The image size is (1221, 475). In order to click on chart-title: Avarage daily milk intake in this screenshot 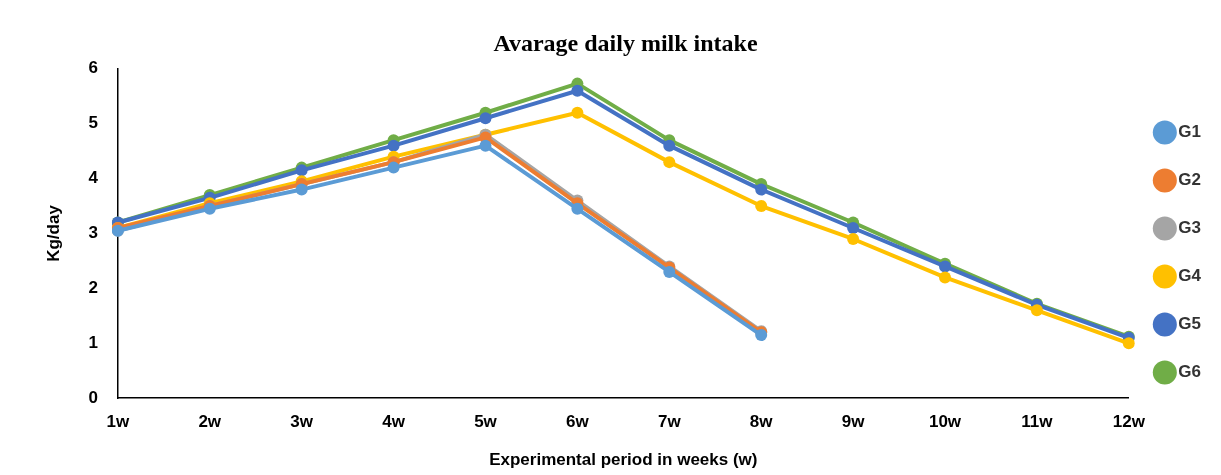, I will do `click(625, 42)`.